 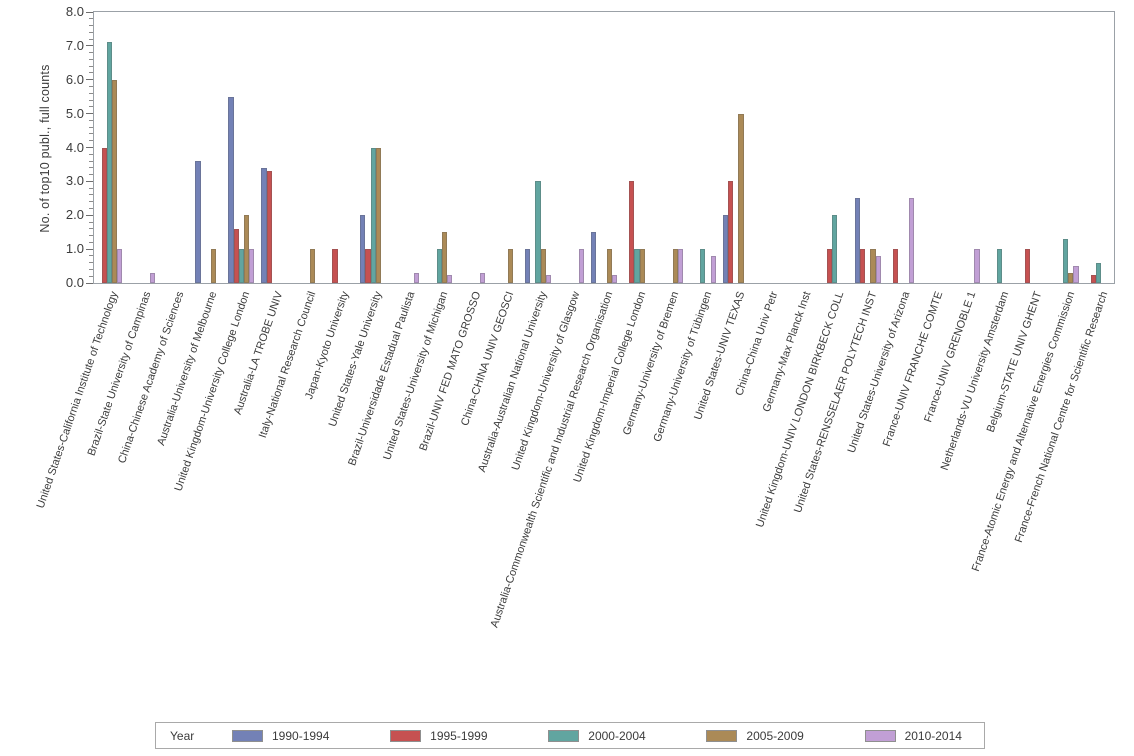 I want to click on x-axis-label: United States-RENSSELAER POLYTECH INST, so click(x=835, y=402).